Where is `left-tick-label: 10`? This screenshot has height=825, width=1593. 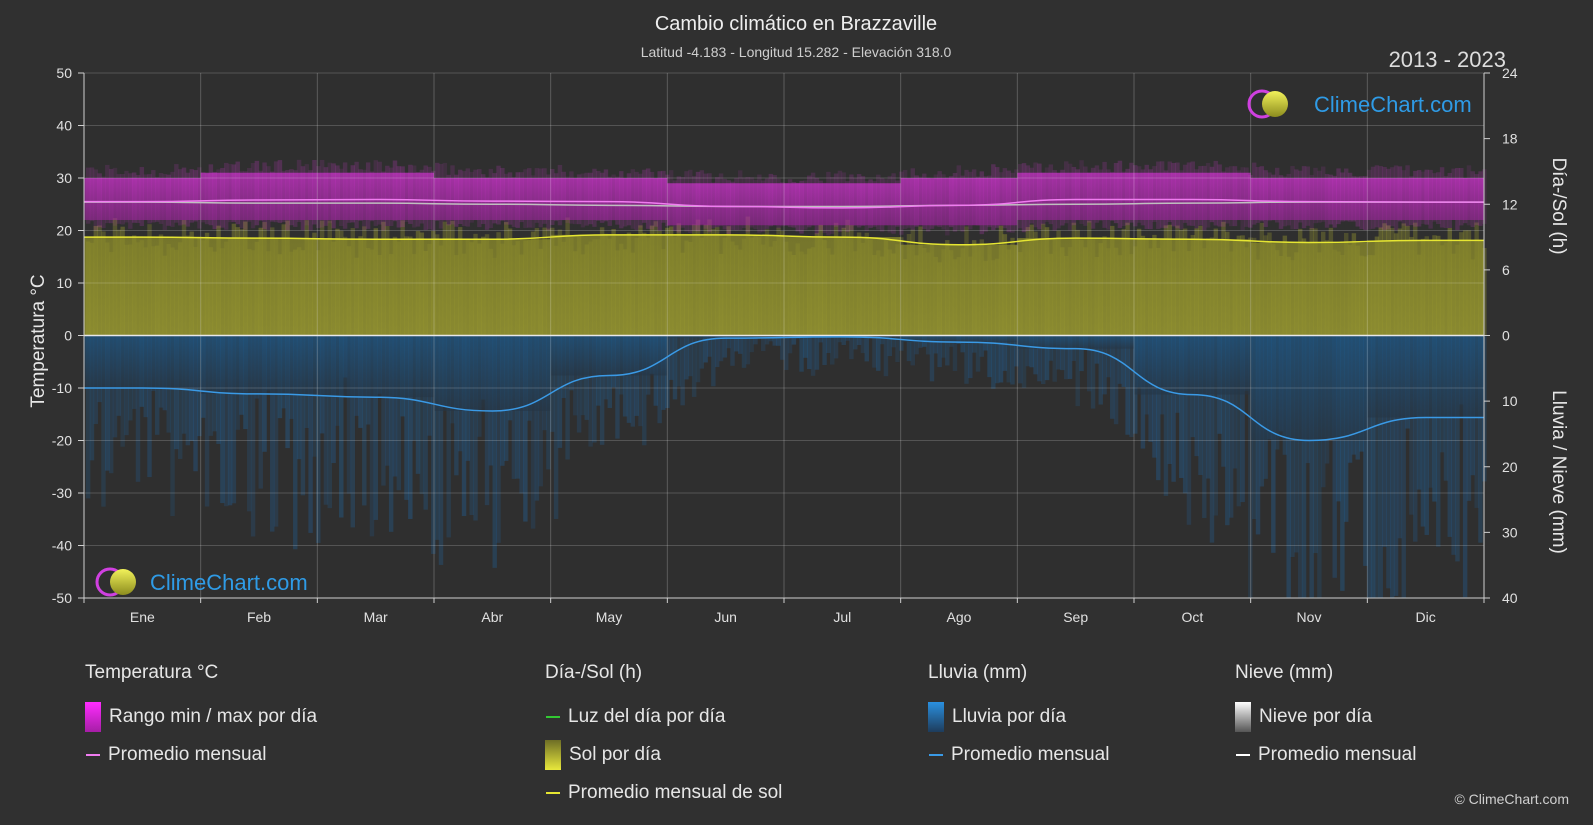 left-tick-label: 10 is located at coordinates (64, 283).